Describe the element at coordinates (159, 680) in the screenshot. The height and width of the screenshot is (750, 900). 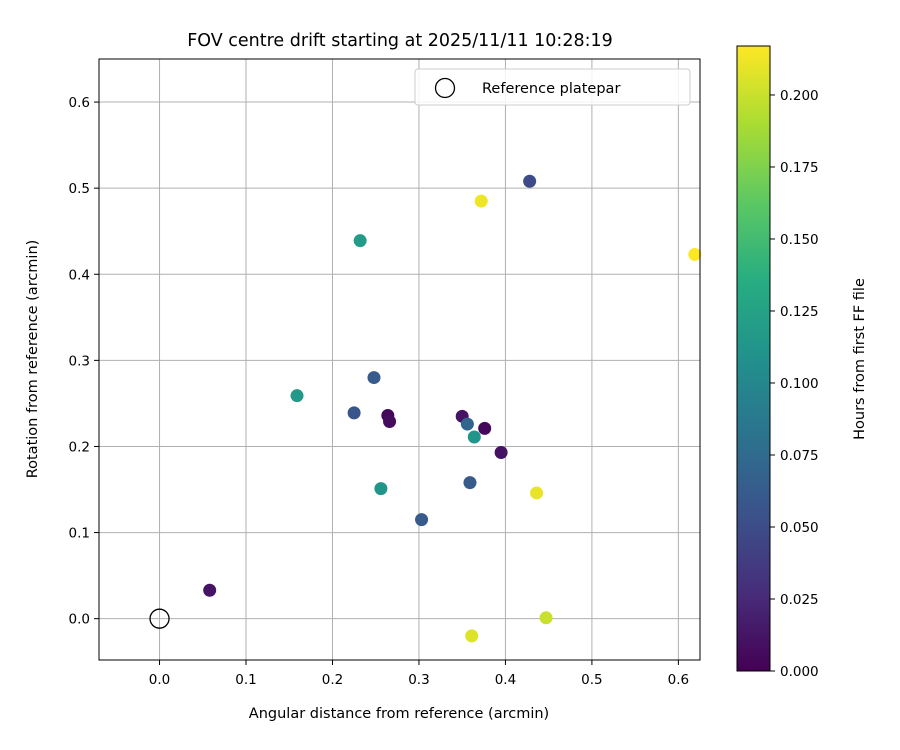
I see `x-tick-label: 0.0` at that location.